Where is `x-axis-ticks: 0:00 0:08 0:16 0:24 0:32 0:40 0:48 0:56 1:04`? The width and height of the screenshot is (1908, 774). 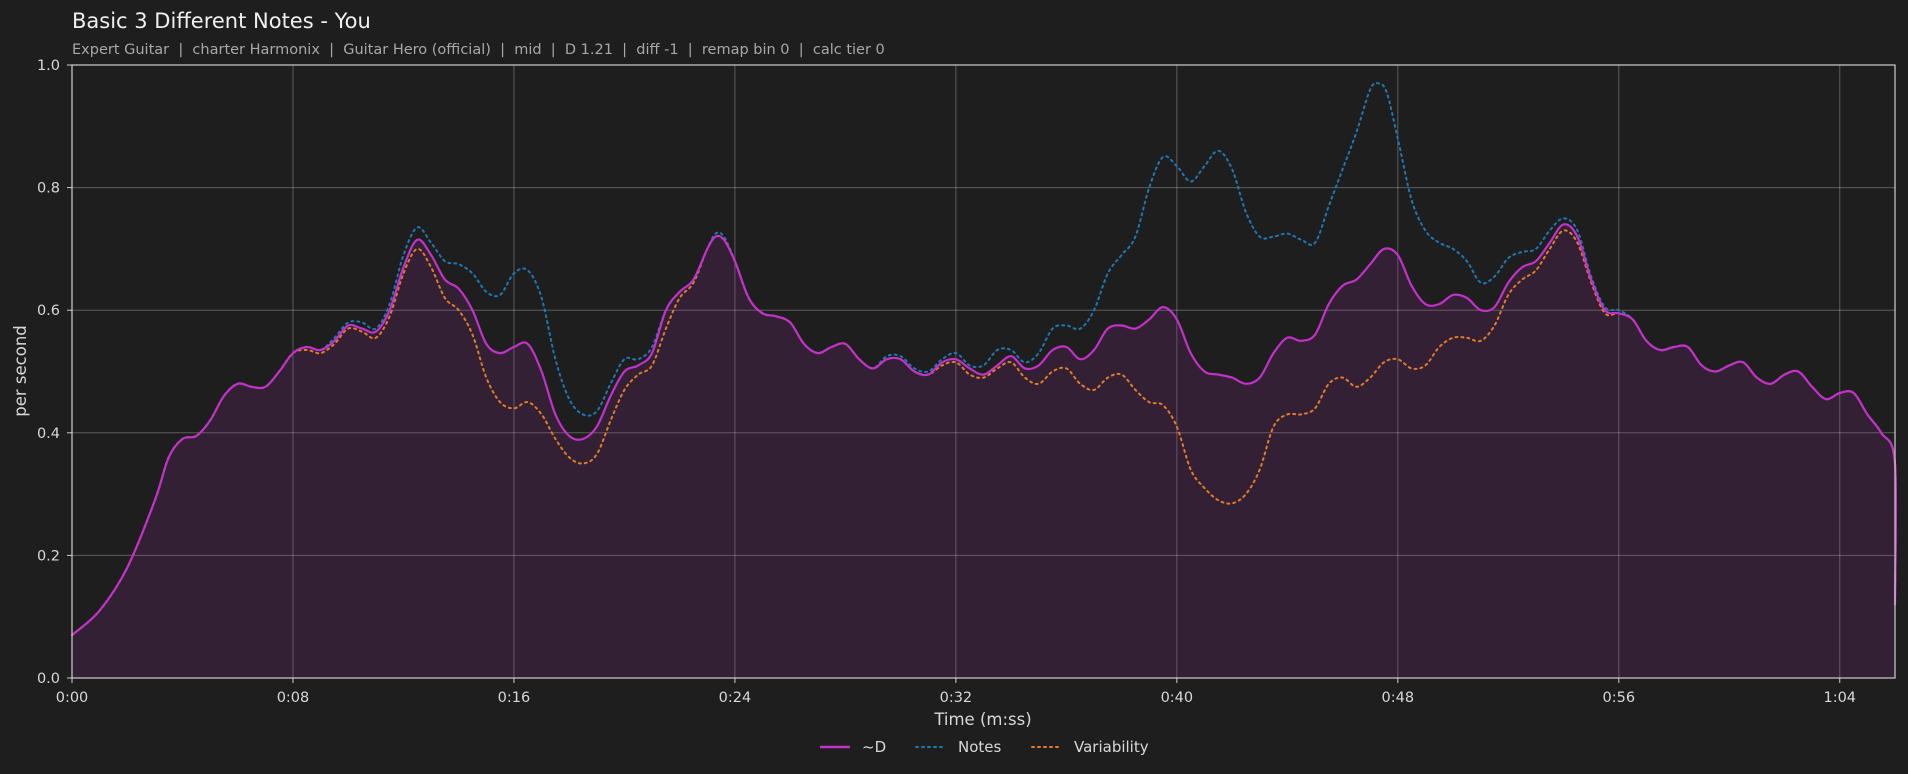 x-axis-ticks: 0:00 0:08 0:16 0:24 0:32 0:40 0:48 0:56 1:04 is located at coordinates (956, 692).